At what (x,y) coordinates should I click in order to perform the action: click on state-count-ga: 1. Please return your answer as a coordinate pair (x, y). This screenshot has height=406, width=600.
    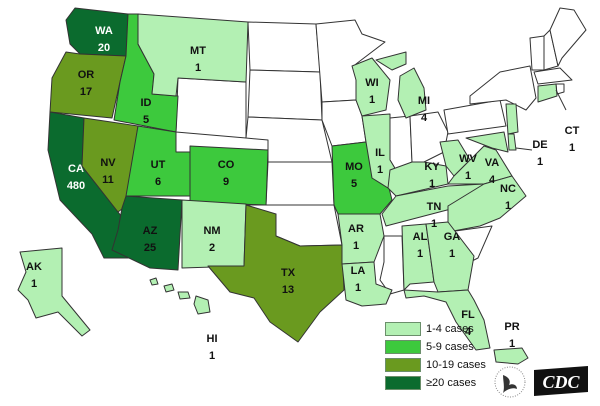
    Looking at the image, I should click on (452, 254).